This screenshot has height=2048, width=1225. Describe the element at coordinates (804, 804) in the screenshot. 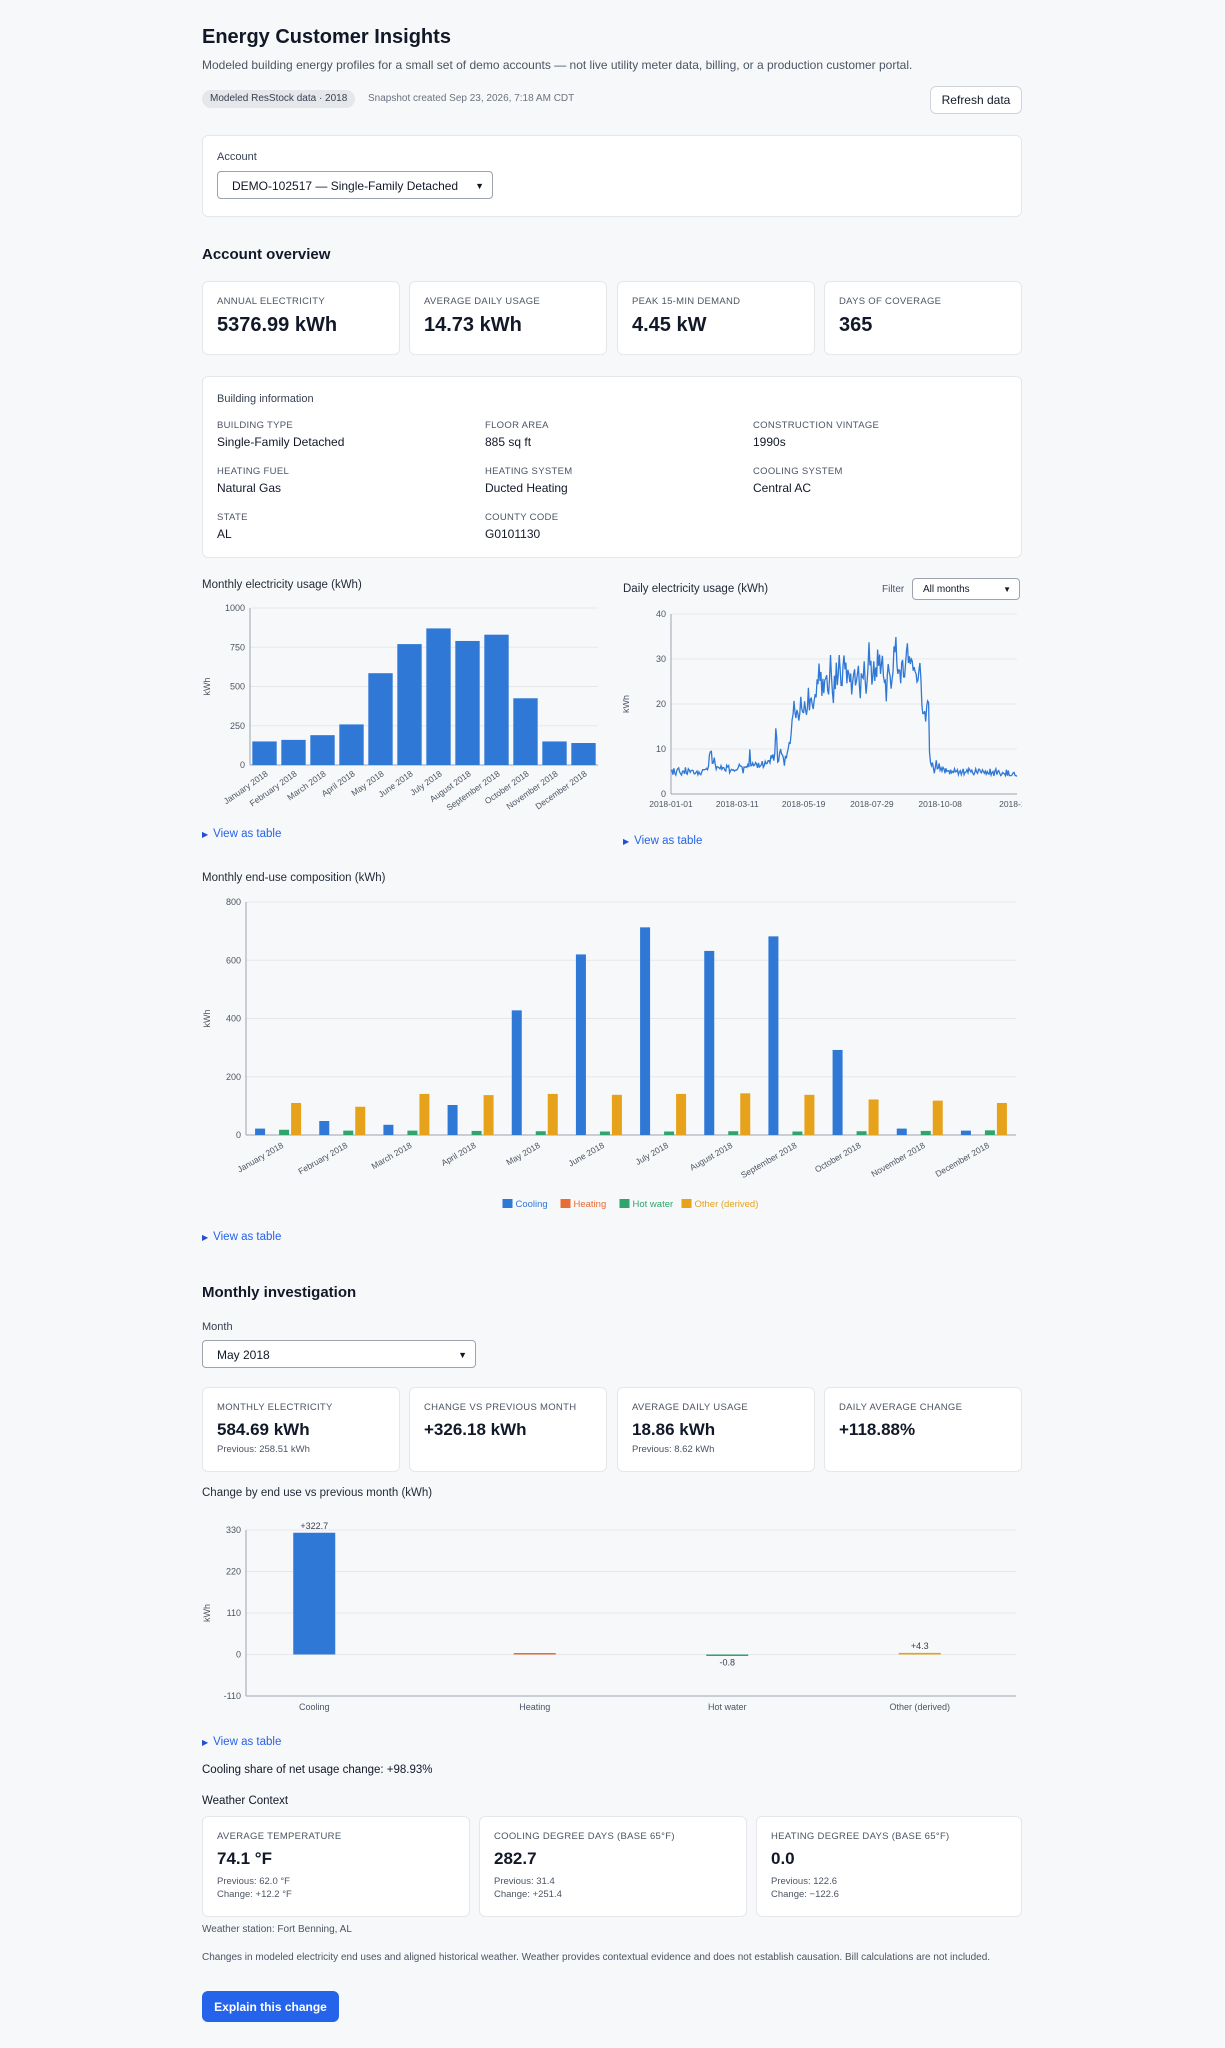

I see `x-tick-label: 2018-05-19` at that location.